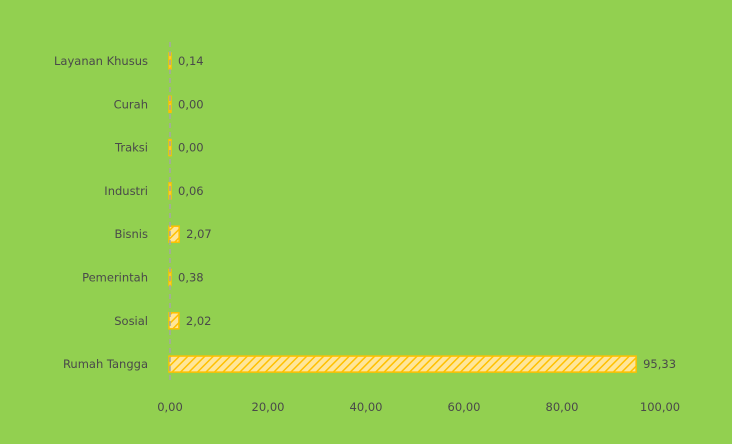 This screenshot has height=448, width=732. I want to click on x-tick-label: 20,00, so click(268, 407).